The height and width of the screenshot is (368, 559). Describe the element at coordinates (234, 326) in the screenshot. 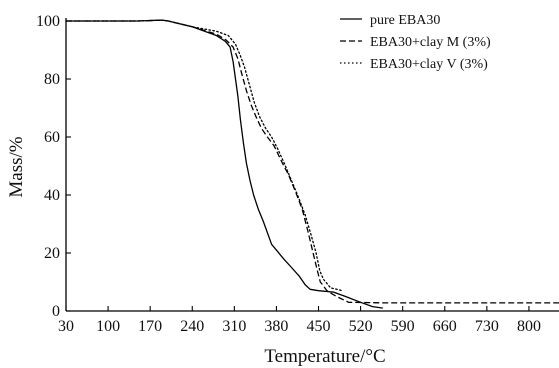

I see `x-tick-label: 310` at that location.